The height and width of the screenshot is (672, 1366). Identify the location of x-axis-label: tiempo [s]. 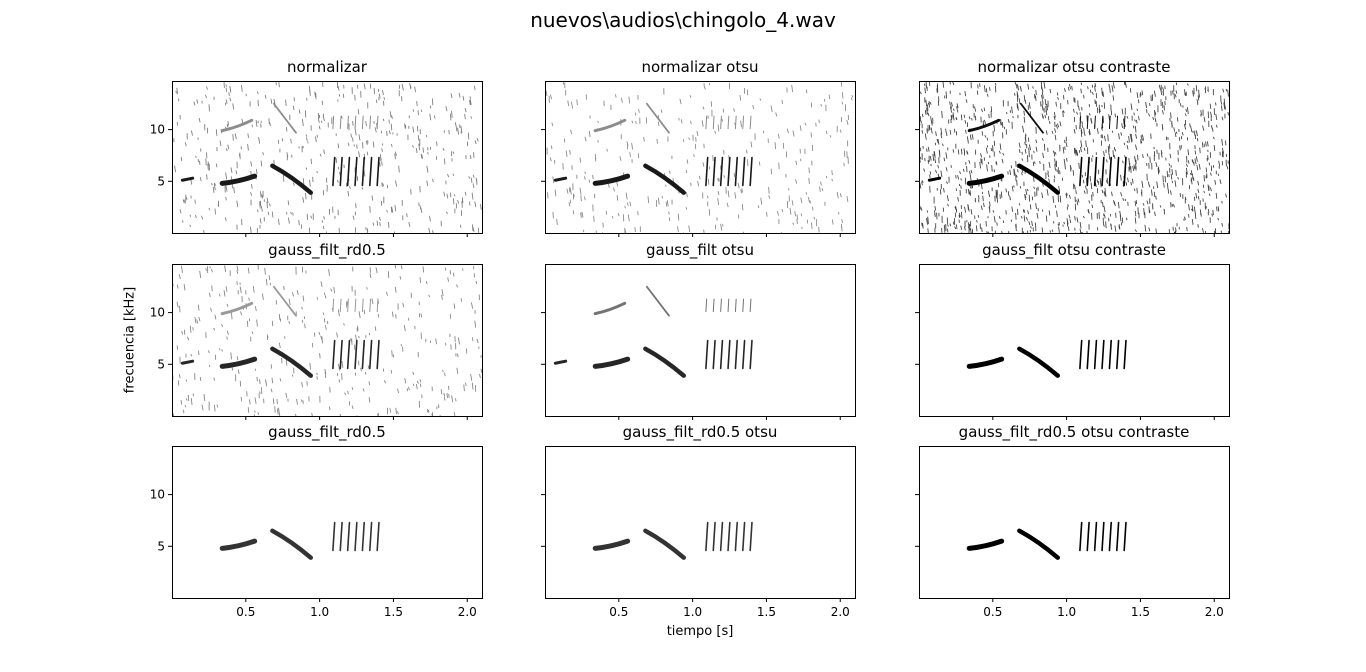
(700, 631).